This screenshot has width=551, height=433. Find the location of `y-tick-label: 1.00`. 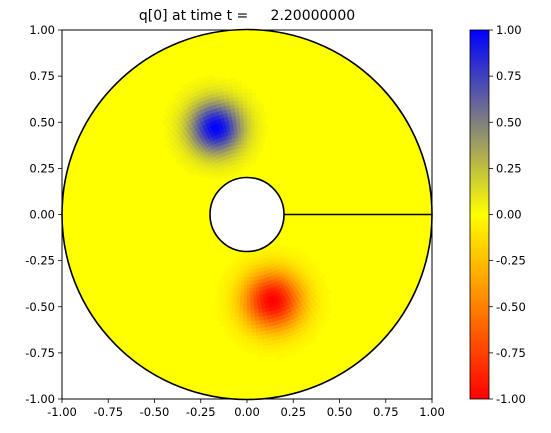

y-tick-label: 1.00 is located at coordinates (42, 30).